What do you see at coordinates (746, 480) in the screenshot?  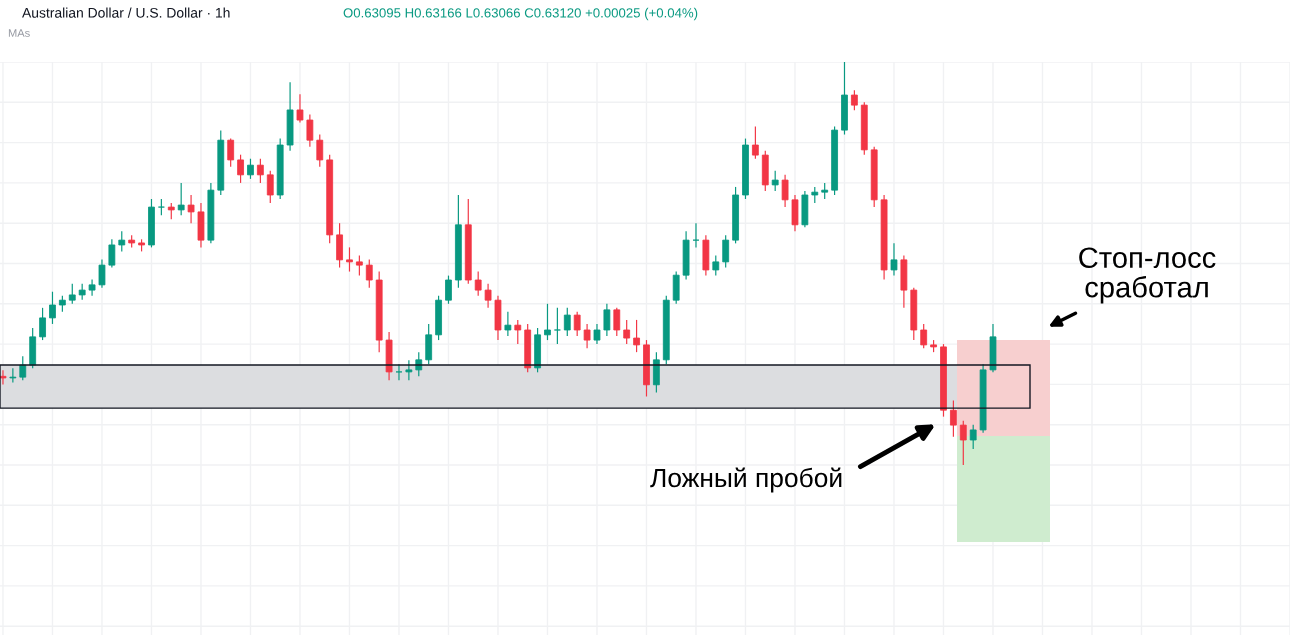 I see `text: Ложный пробой` at bounding box center [746, 480].